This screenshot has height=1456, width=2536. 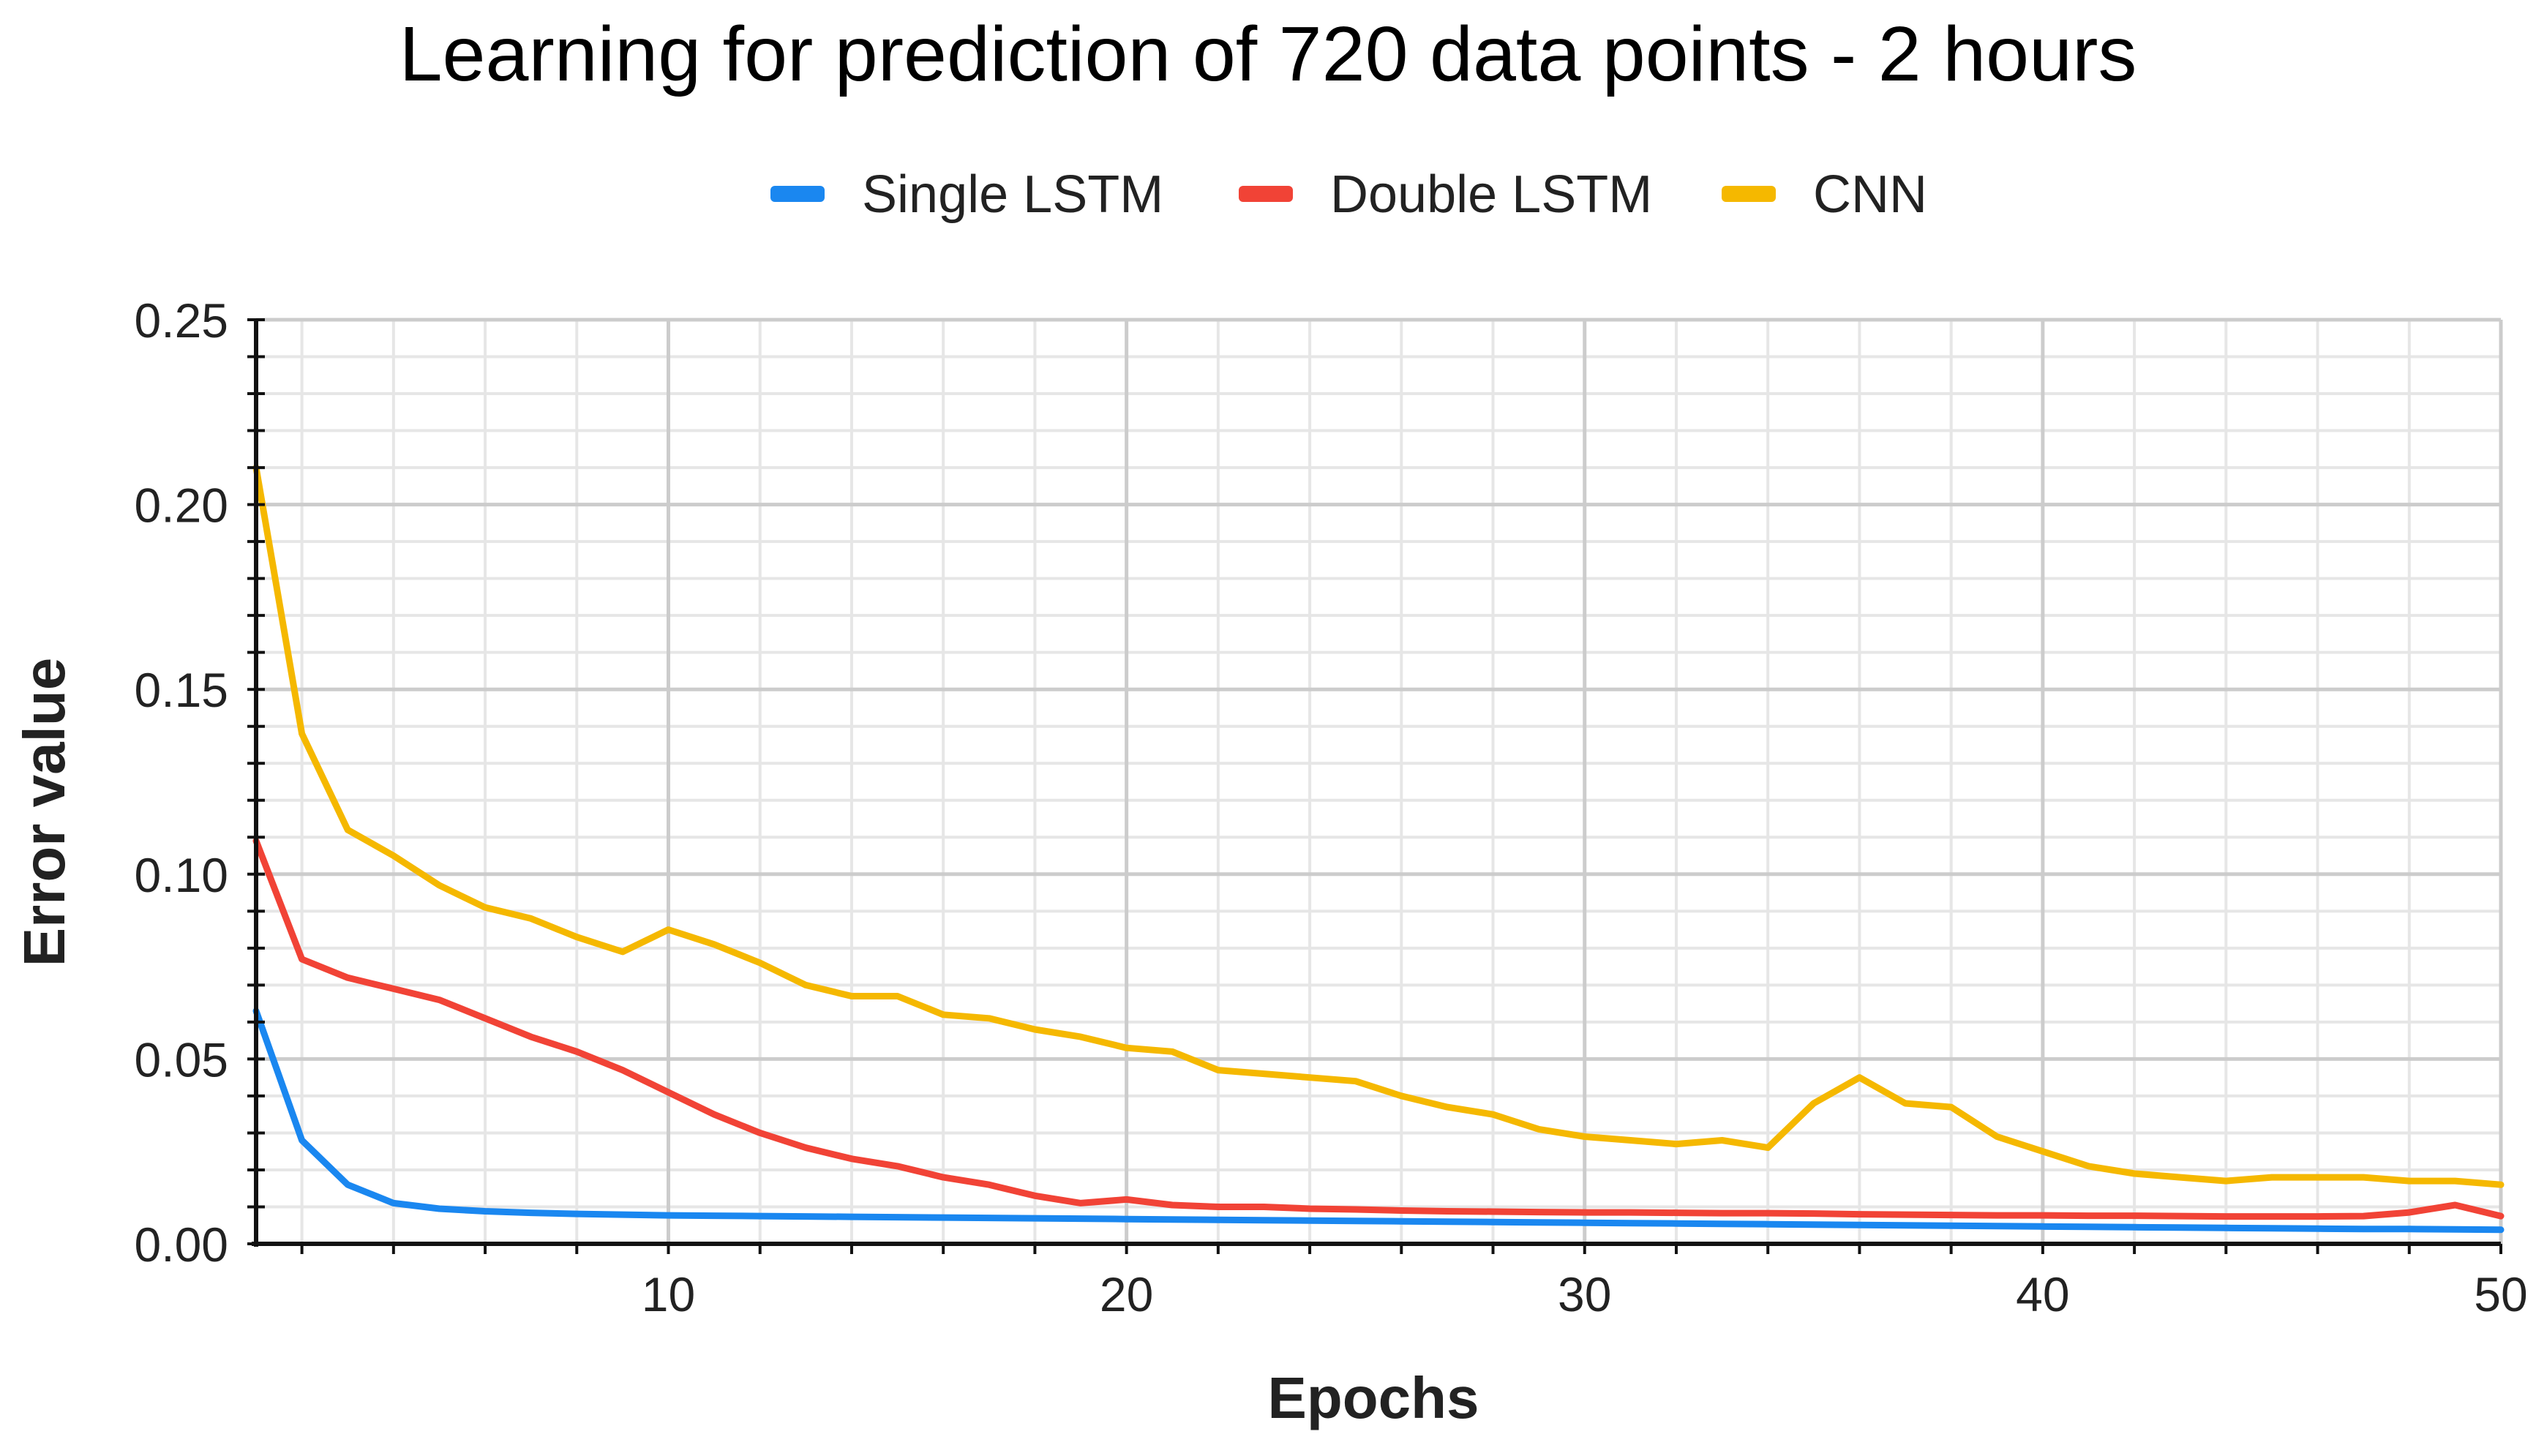 What do you see at coordinates (1373, 1397) in the screenshot?
I see `x-axis-label: Epochs` at bounding box center [1373, 1397].